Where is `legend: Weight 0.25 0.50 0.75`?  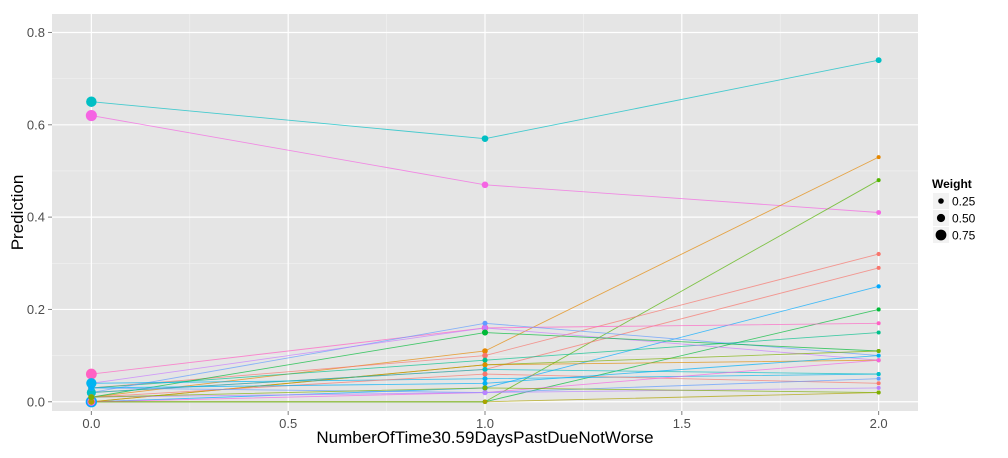
legend: Weight 0.25 0.50 0.75 is located at coordinates (964, 211).